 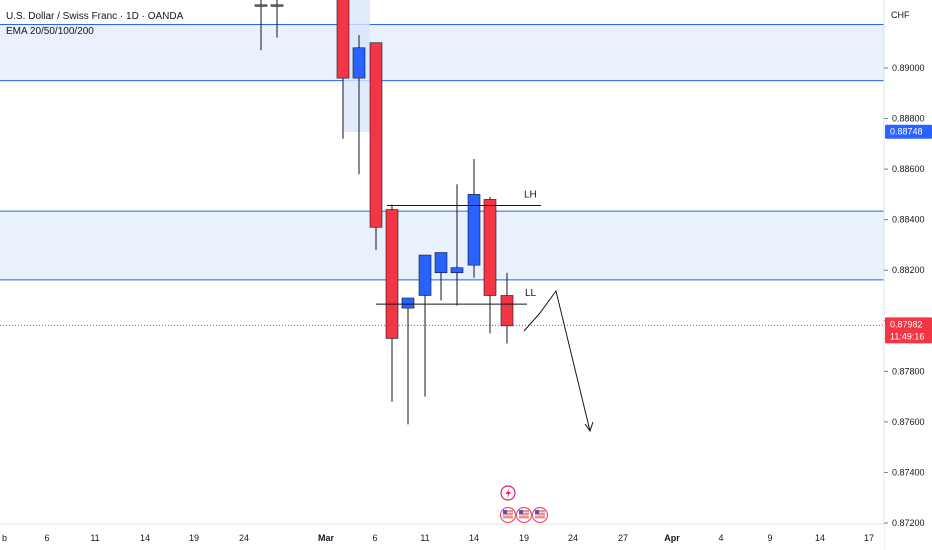 What do you see at coordinates (623, 538) in the screenshot?
I see `time-tick-label: 27` at bounding box center [623, 538].